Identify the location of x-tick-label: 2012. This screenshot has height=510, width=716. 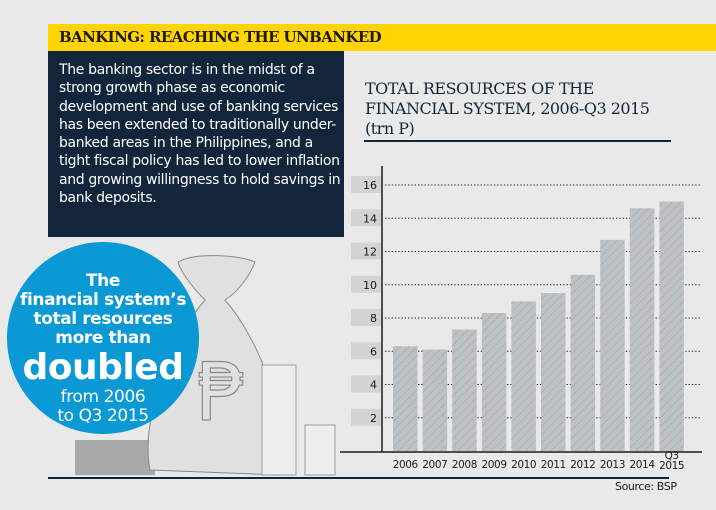
(582, 465).